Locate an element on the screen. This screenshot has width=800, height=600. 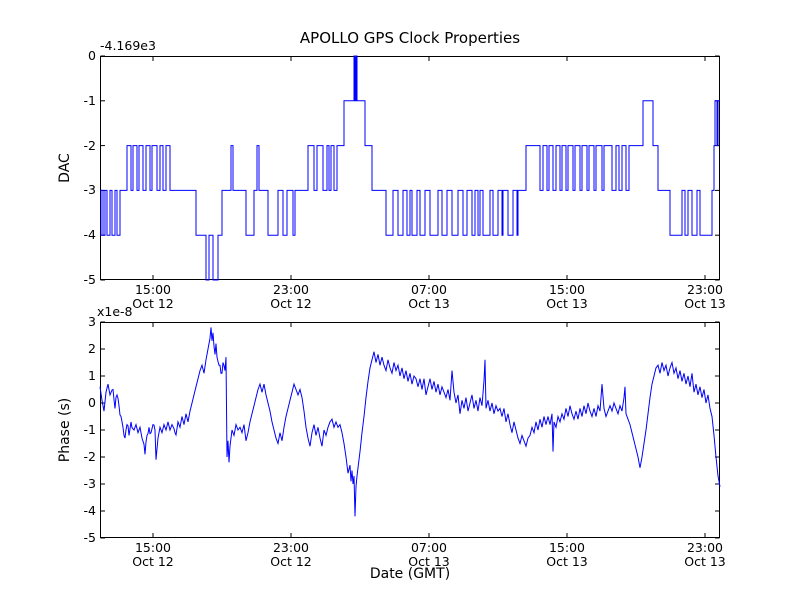
dac-y-axis-label: DAC is located at coordinates (65, 168).